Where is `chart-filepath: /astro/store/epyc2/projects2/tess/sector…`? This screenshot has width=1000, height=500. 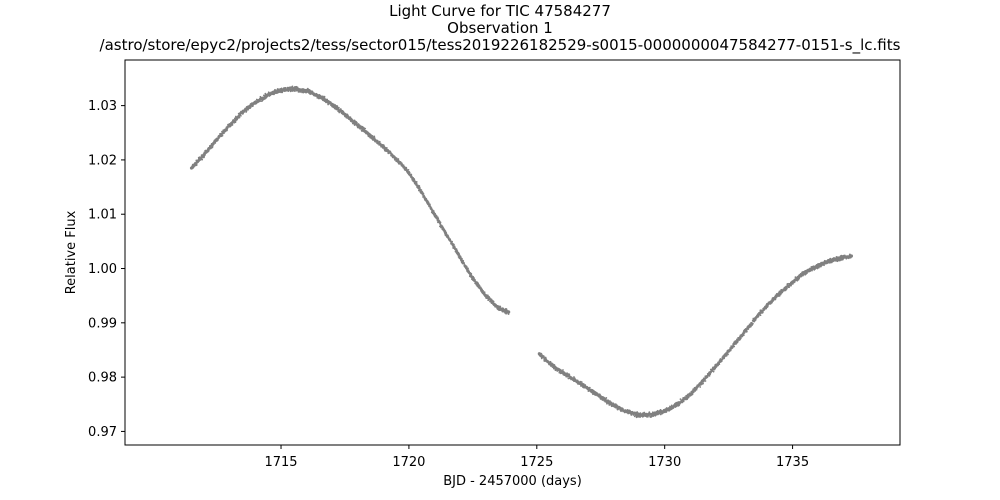
chart-filepath: /astro/store/epyc2/projects2/tess/sector… is located at coordinates (500, 45).